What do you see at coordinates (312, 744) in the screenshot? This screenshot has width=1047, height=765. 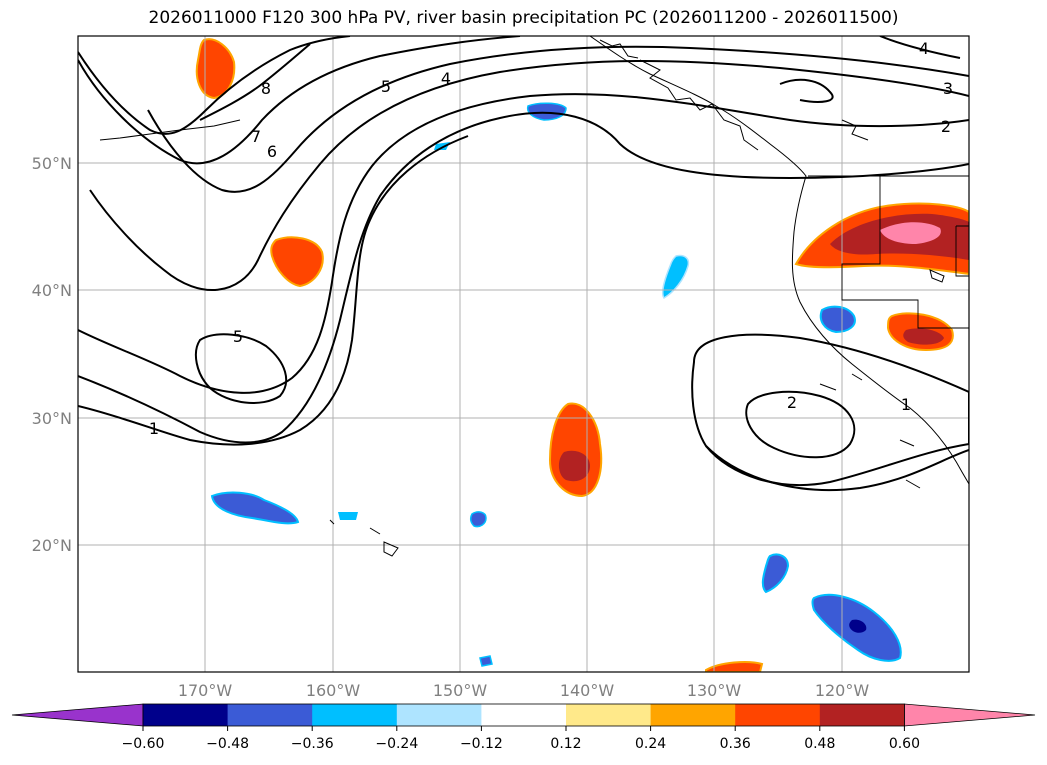 I see `colorbar-tick-label: −0.36` at bounding box center [312, 744].